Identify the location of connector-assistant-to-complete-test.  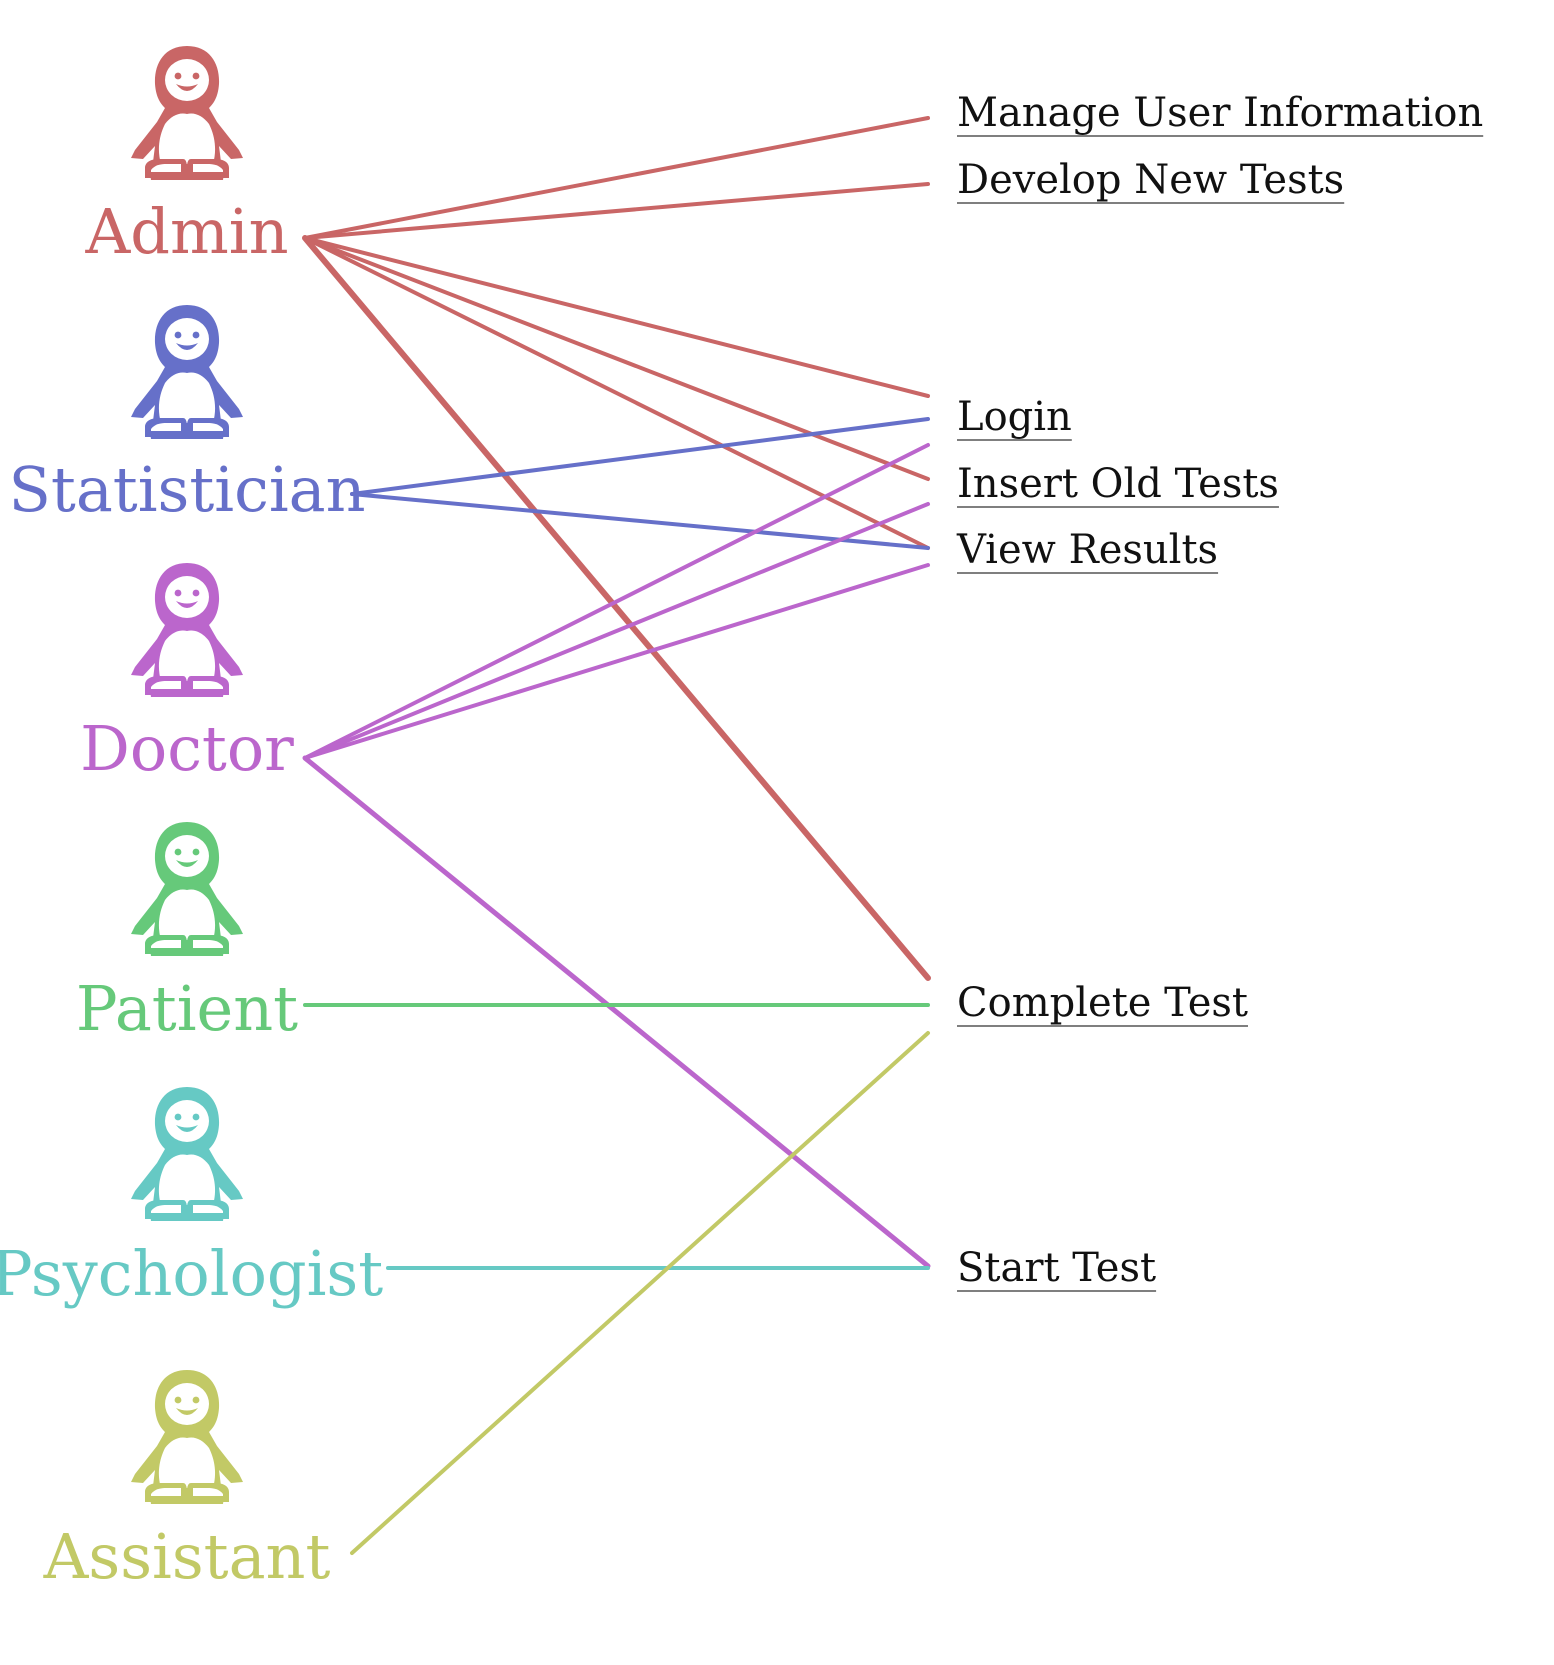
(640, 1293).